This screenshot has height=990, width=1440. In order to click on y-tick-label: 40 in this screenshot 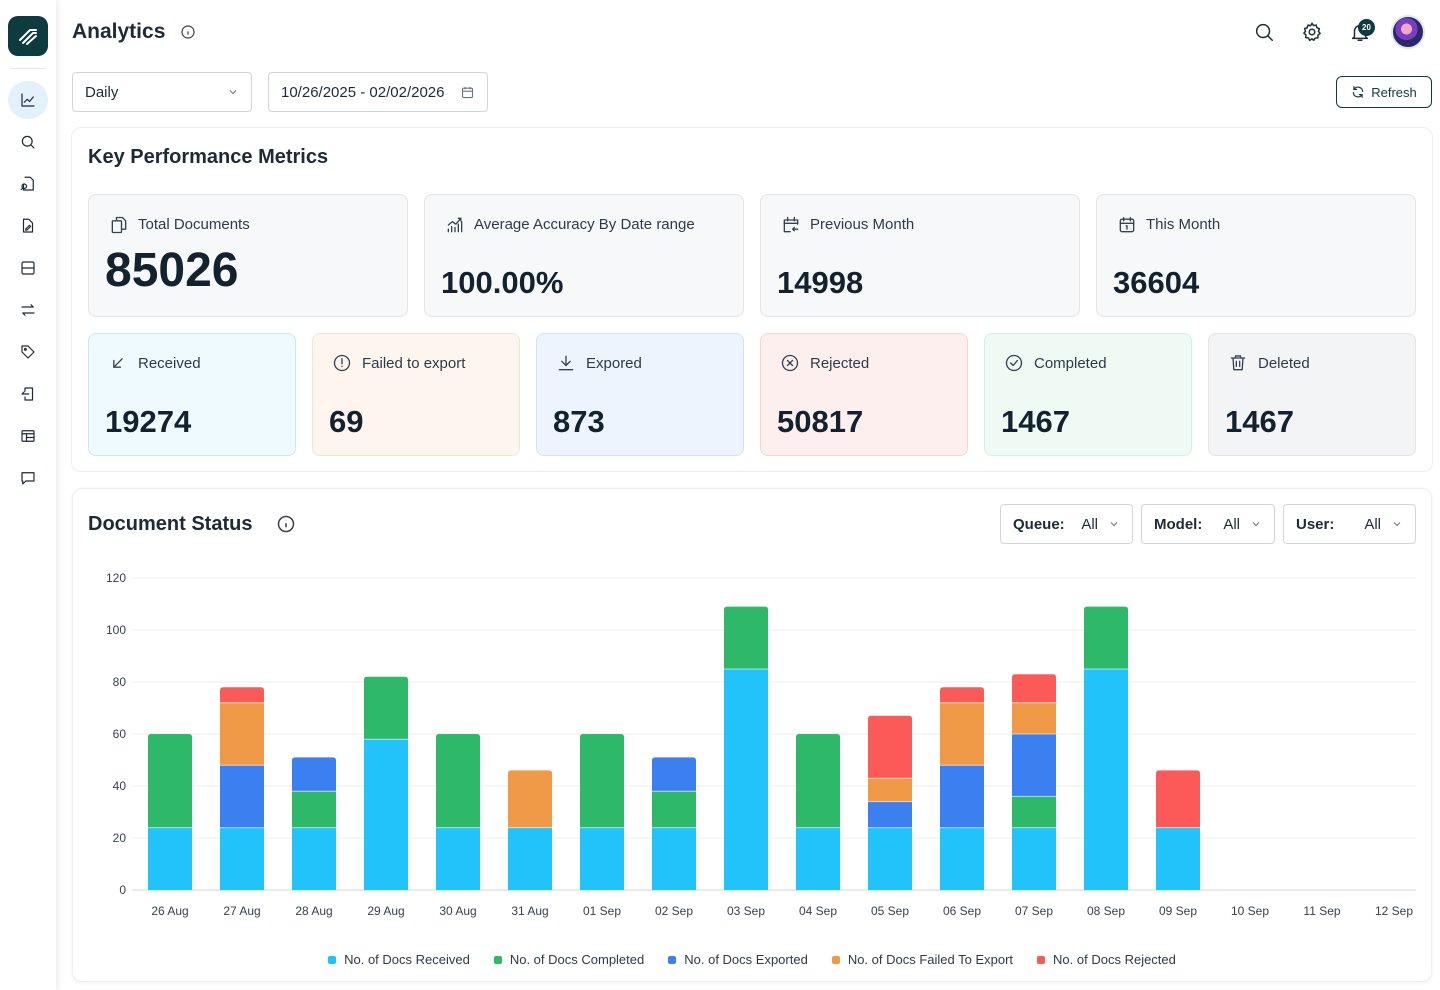, I will do `click(120, 786)`.